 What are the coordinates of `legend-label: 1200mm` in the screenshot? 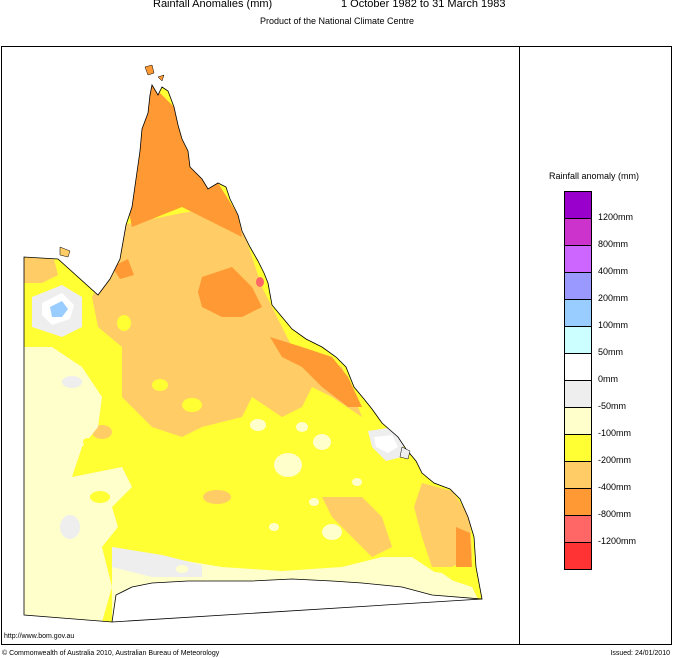 It's located at (616, 217).